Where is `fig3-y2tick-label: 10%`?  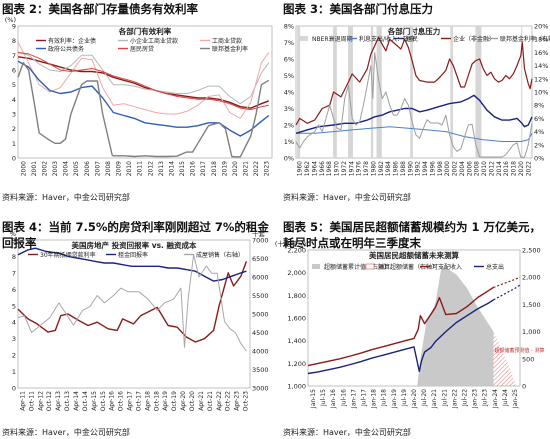 fig3-y2tick-label: 10% is located at coordinates (541, 93).